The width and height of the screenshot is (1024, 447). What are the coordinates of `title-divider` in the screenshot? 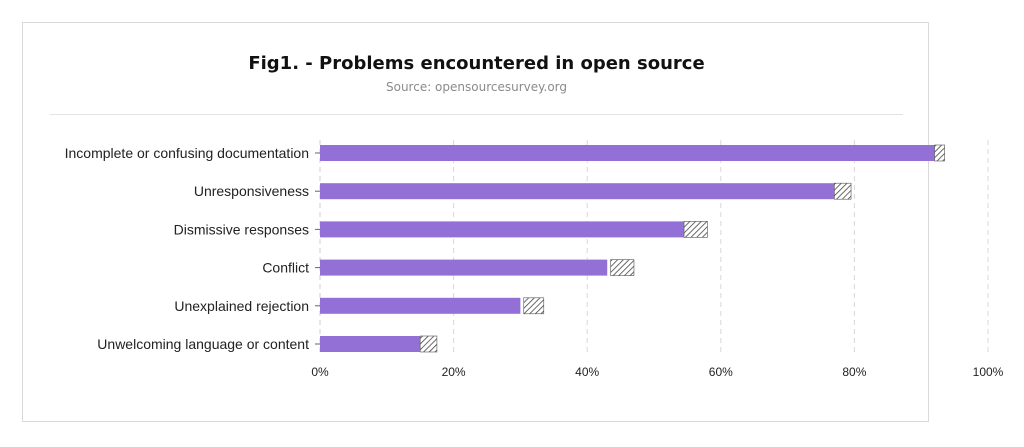 It's located at (476, 114).